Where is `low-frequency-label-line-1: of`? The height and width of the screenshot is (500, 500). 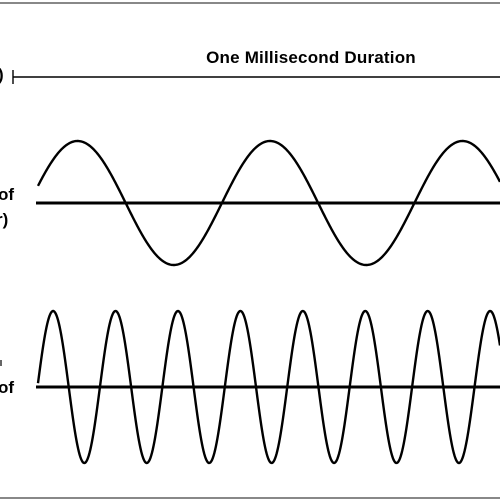 low-frequency-label-line-1: of is located at coordinates (7, 194).